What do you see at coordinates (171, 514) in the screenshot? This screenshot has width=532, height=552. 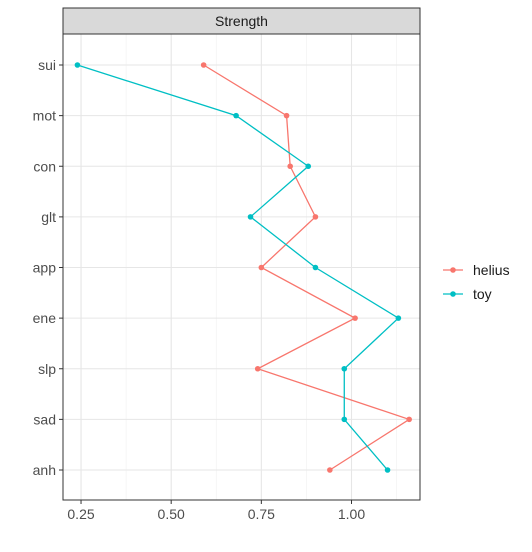 I see `x-tick-label: 0.50` at bounding box center [171, 514].